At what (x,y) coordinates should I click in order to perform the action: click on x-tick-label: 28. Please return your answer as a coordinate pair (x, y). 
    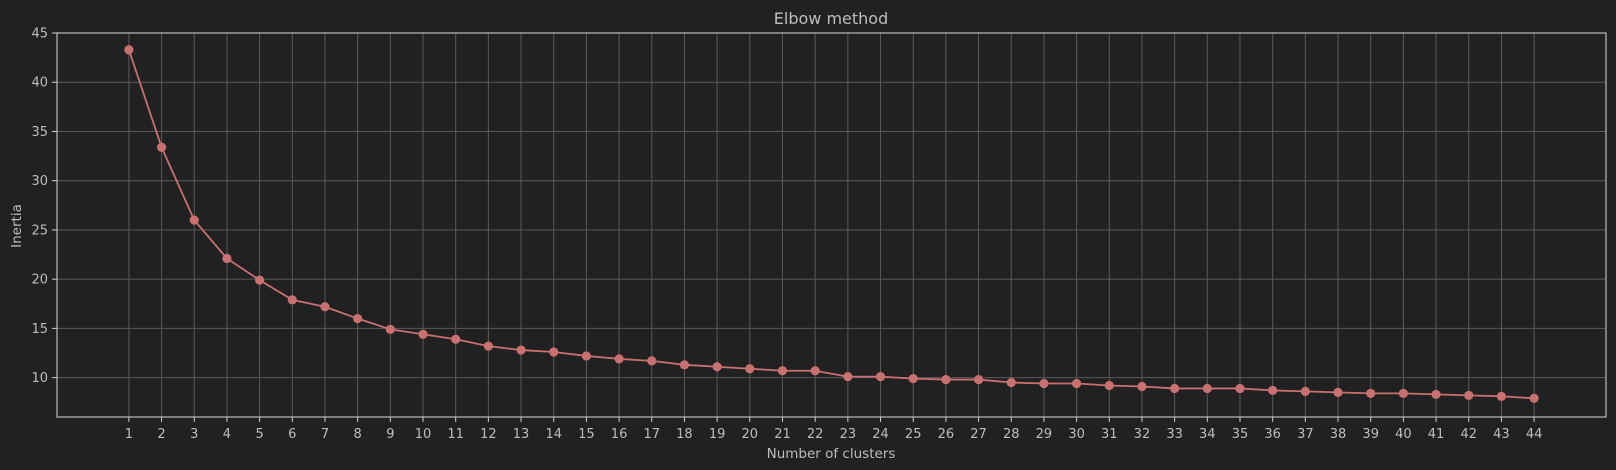
    Looking at the image, I should click on (1011, 434).